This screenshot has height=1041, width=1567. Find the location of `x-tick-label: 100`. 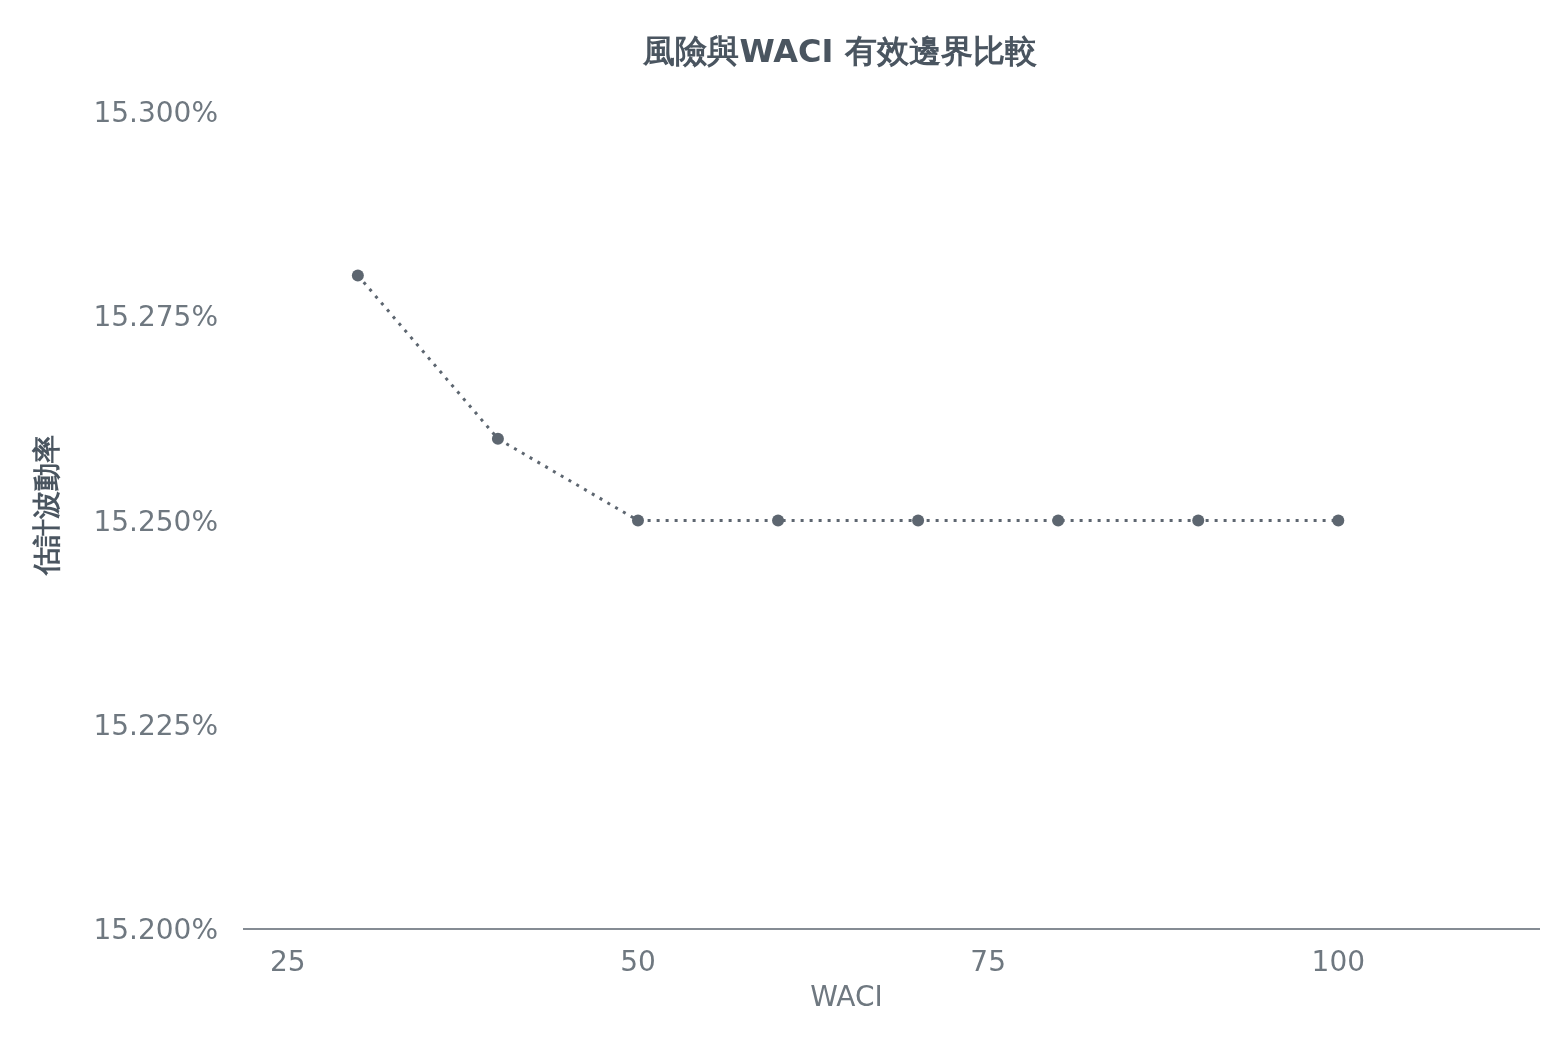

x-tick-label: 100 is located at coordinates (1338, 961).